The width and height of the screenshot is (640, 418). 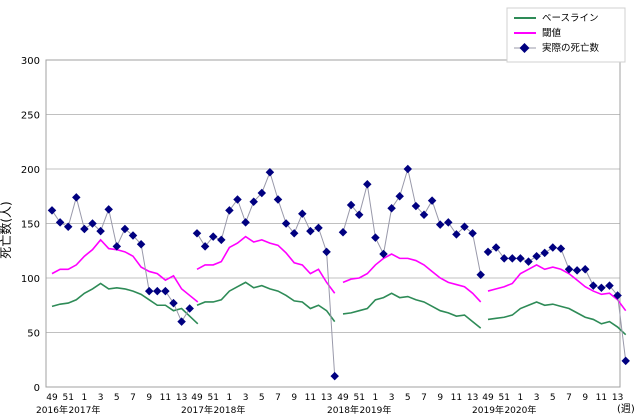 What do you see at coordinates (571, 48) in the screenshot?
I see `legend-actual-label: 実際の死亡数` at bounding box center [571, 48].